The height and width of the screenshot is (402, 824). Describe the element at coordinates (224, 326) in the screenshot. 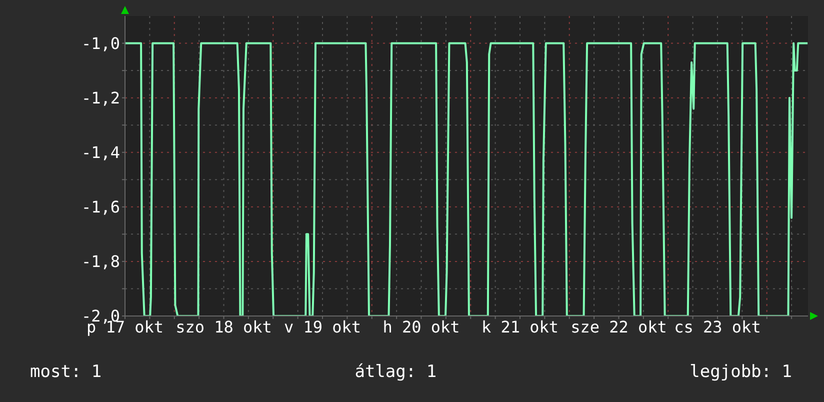

I see `x-tick-label: szo 18 okt` at that location.